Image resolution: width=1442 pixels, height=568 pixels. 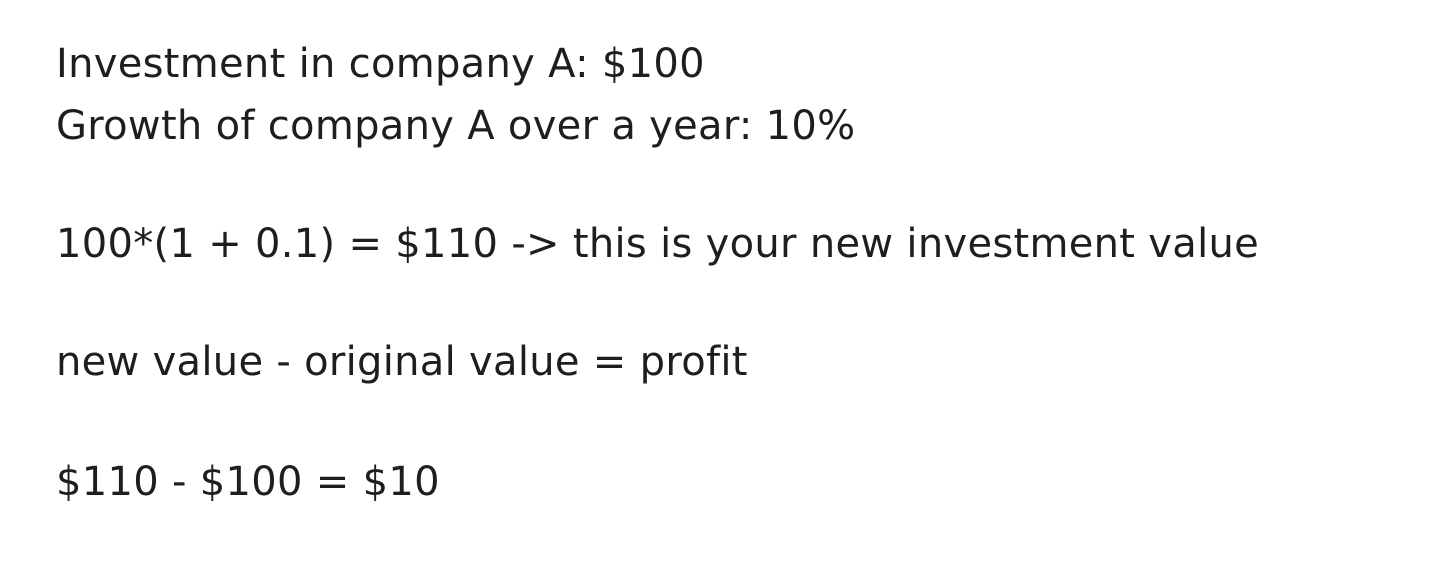 I want to click on profit-formula-text: new value - original value = profit, so click(x=402, y=362).